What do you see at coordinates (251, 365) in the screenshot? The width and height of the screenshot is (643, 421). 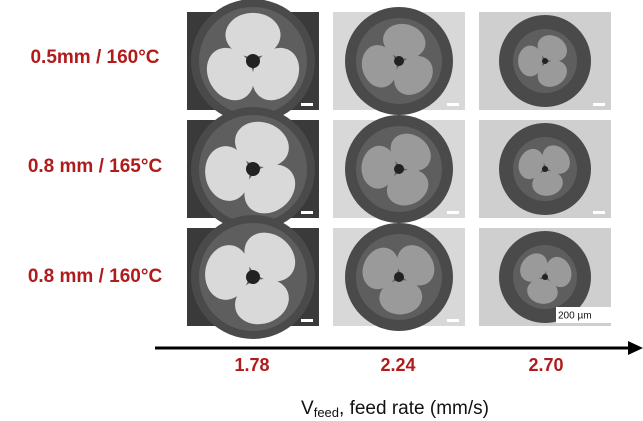 I see `column-label: 1.78` at bounding box center [251, 365].